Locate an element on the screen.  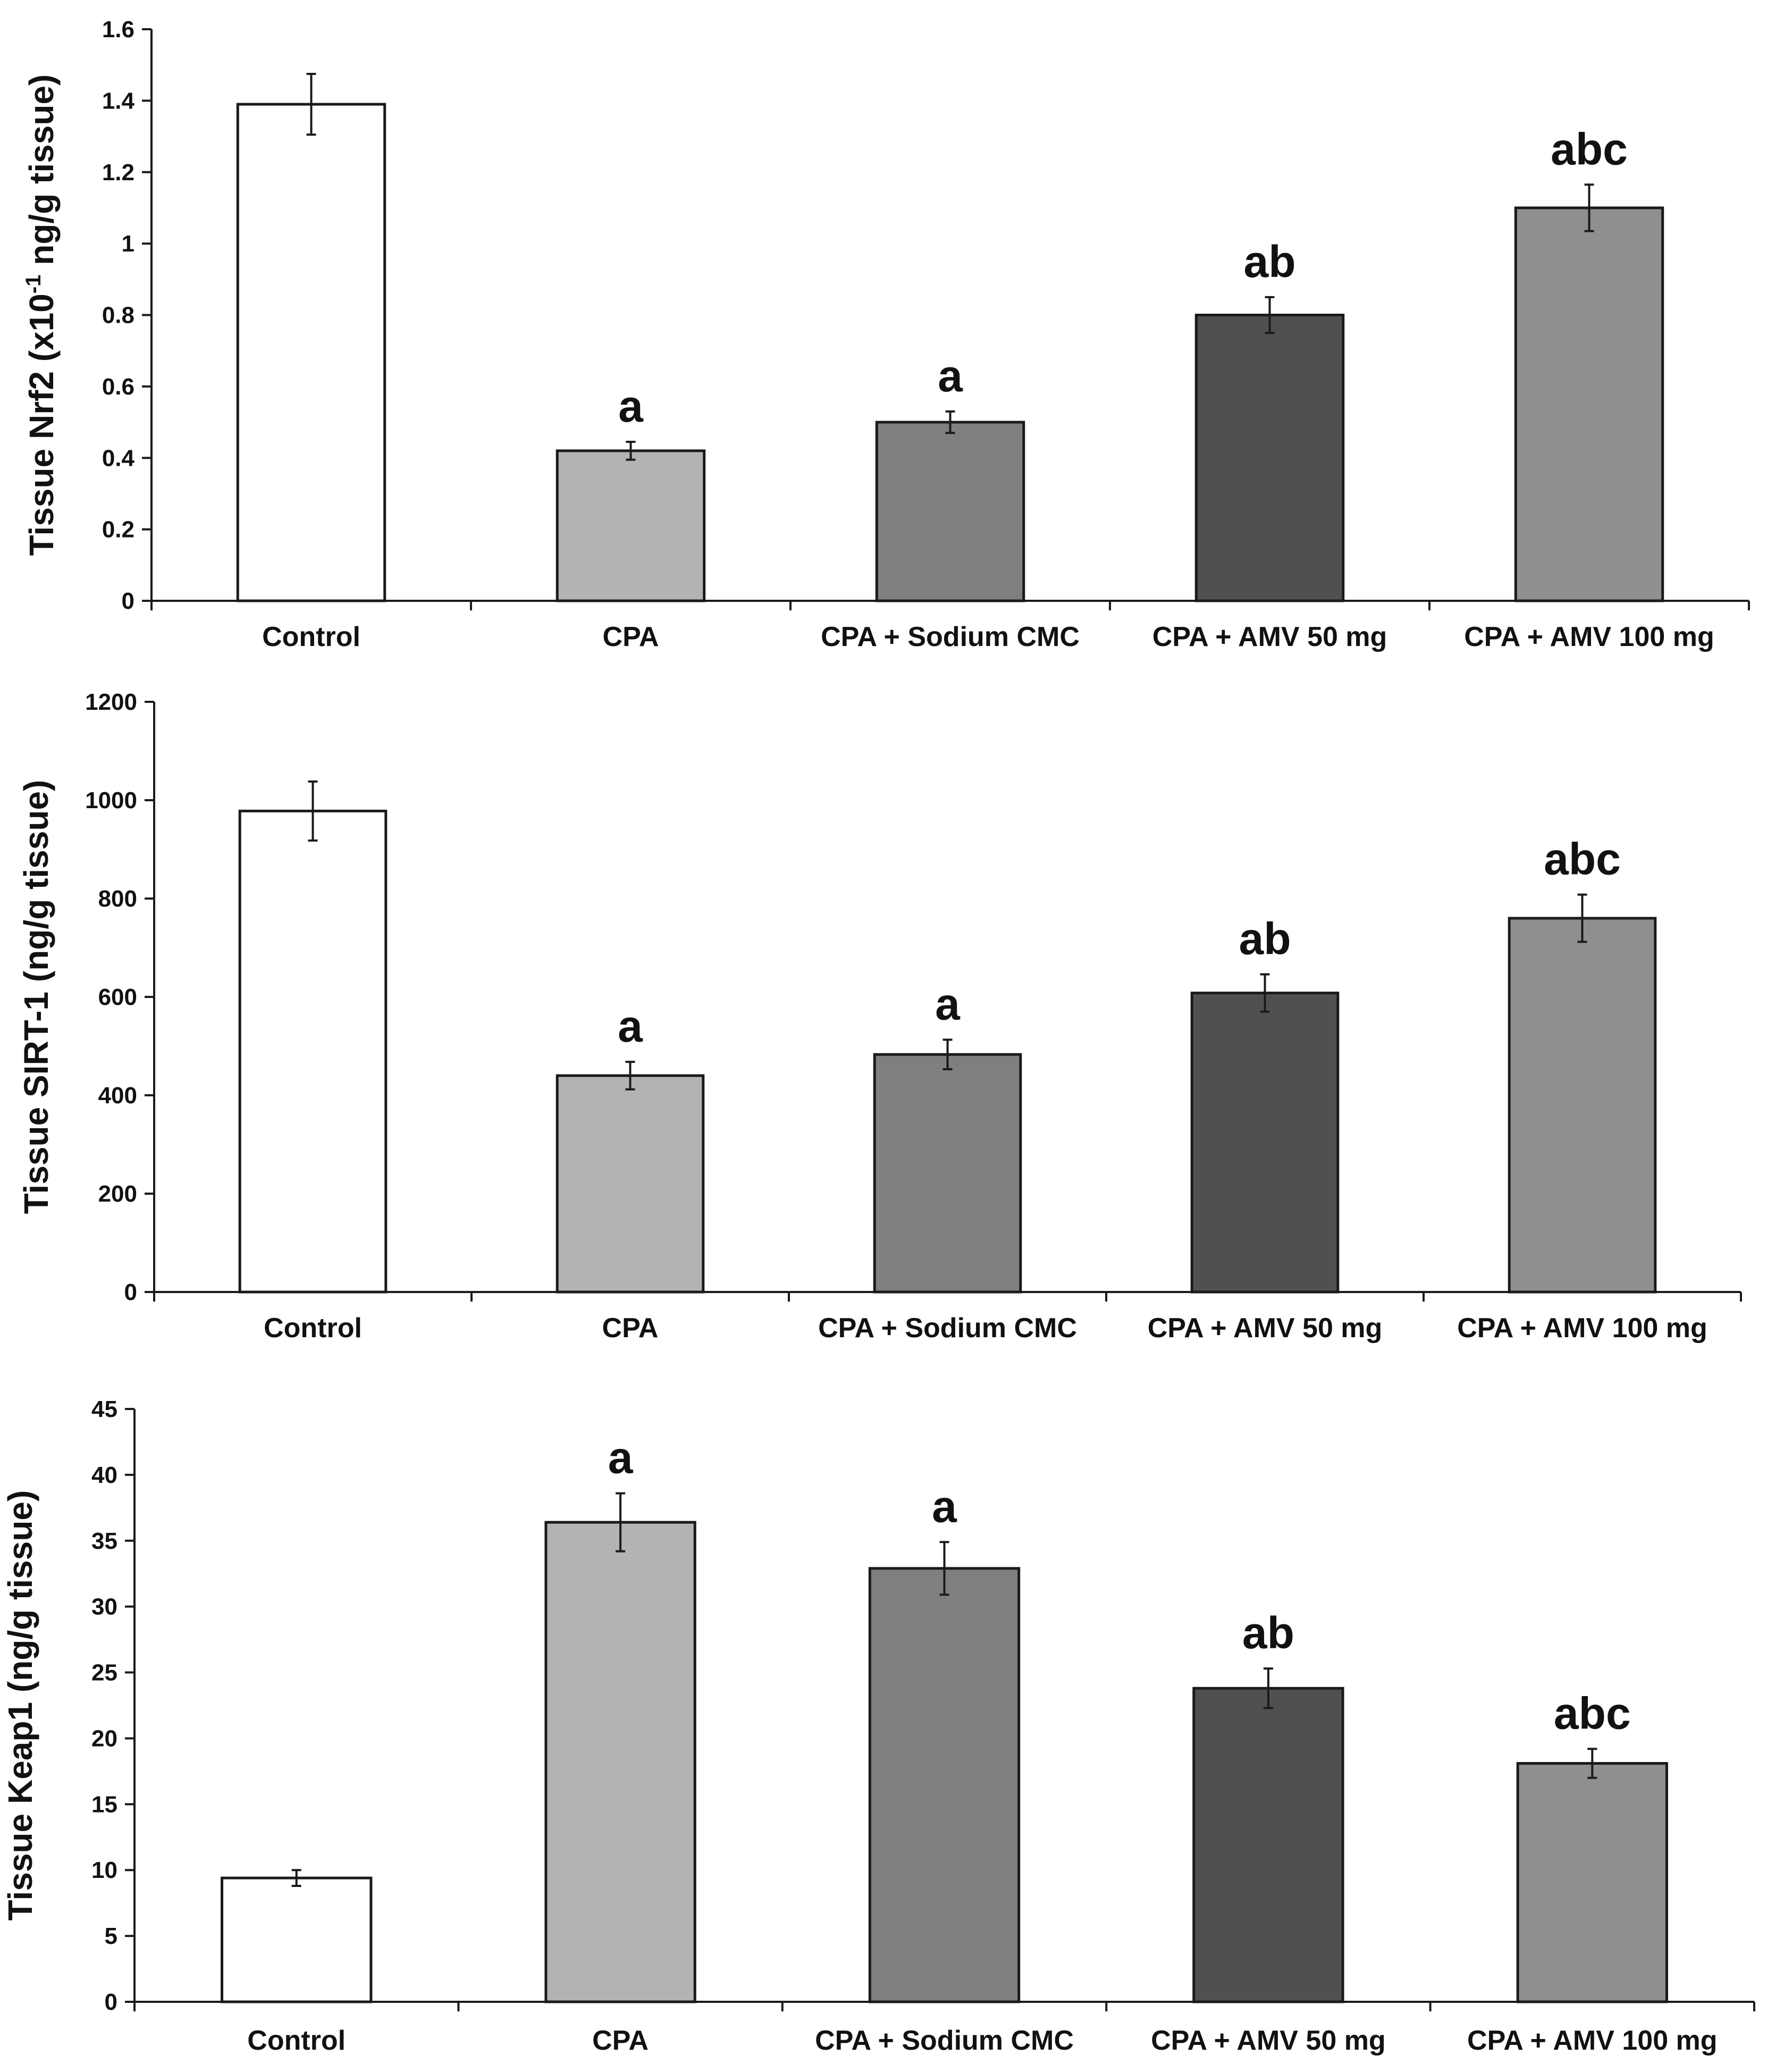
y-axis-title-superscript: -1 is located at coordinates (33, 284).